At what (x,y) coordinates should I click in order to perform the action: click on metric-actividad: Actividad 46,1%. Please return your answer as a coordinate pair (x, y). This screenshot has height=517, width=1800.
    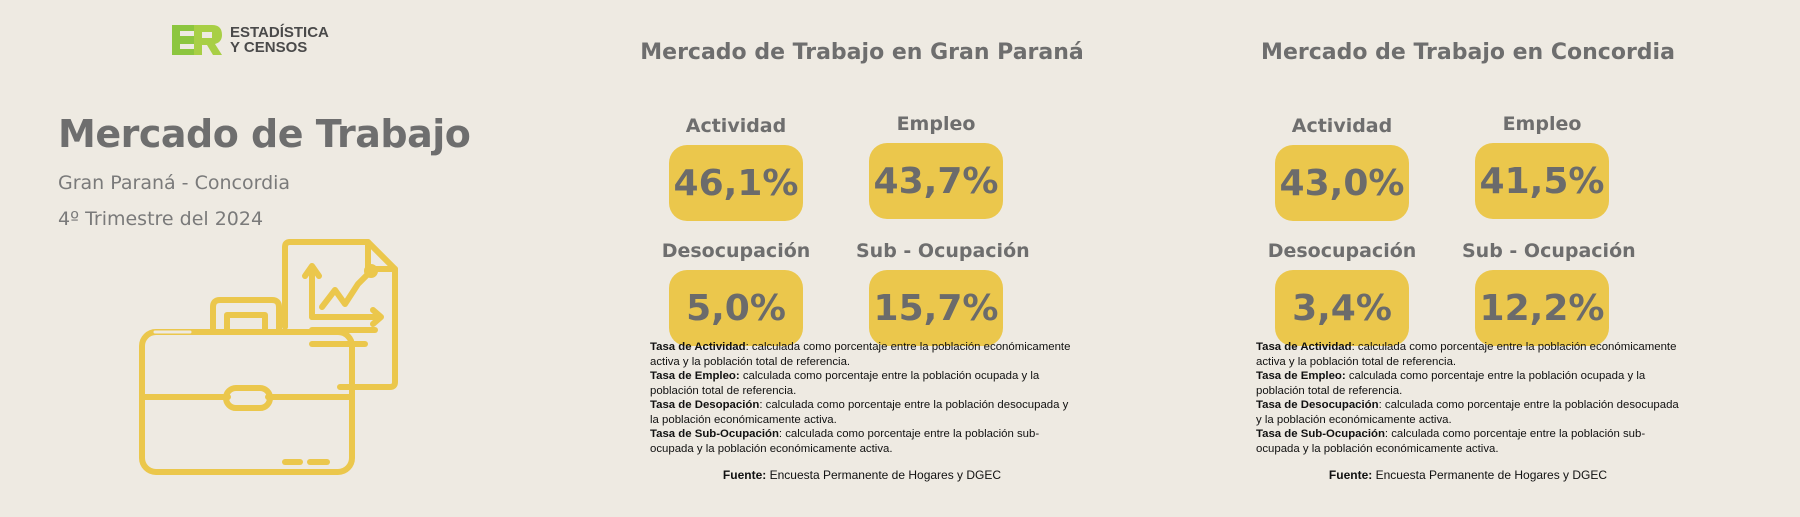
    Looking at the image, I should click on (736, 168).